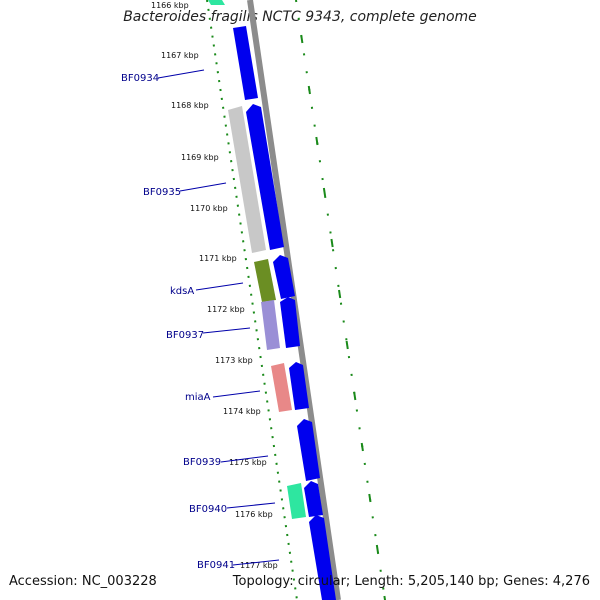 The width and height of the screenshot is (600, 600). Describe the element at coordinates (198, 397) in the screenshot. I see `gene-label-miaa: miaA` at that location.